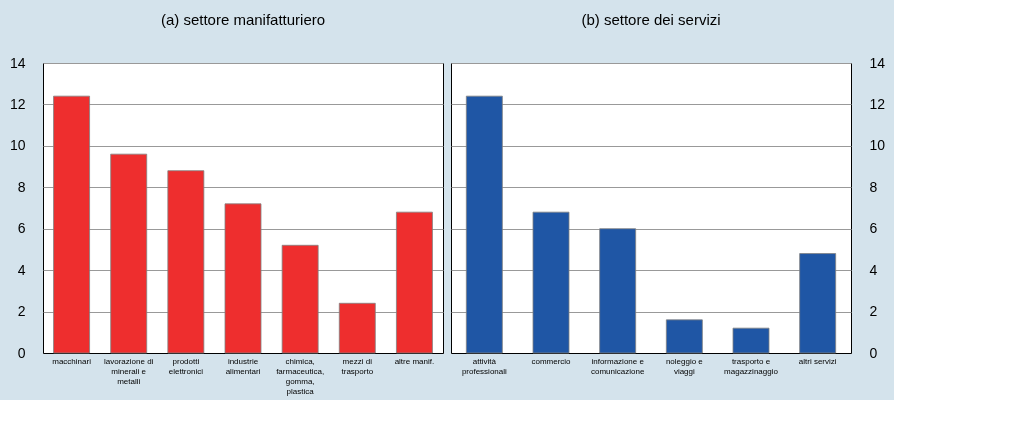  I want to click on x-tick-label: mezzi di trasporto, so click(357, 366).